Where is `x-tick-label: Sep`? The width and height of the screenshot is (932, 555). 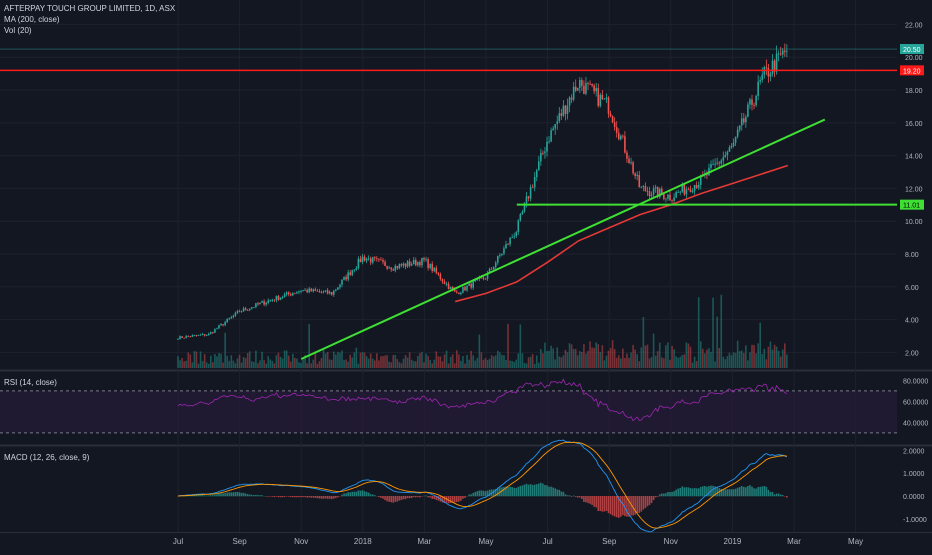
x-tick-label: Sep is located at coordinates (609, 541).